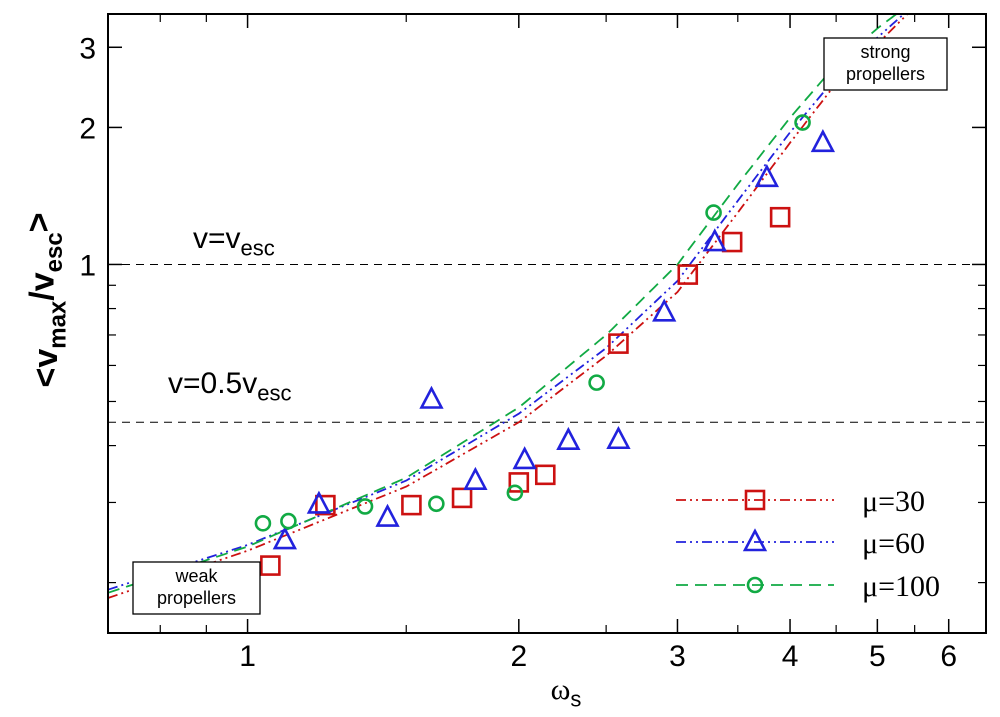  I want to click on annotation-text-1-part: propellers, so click(196, 598).